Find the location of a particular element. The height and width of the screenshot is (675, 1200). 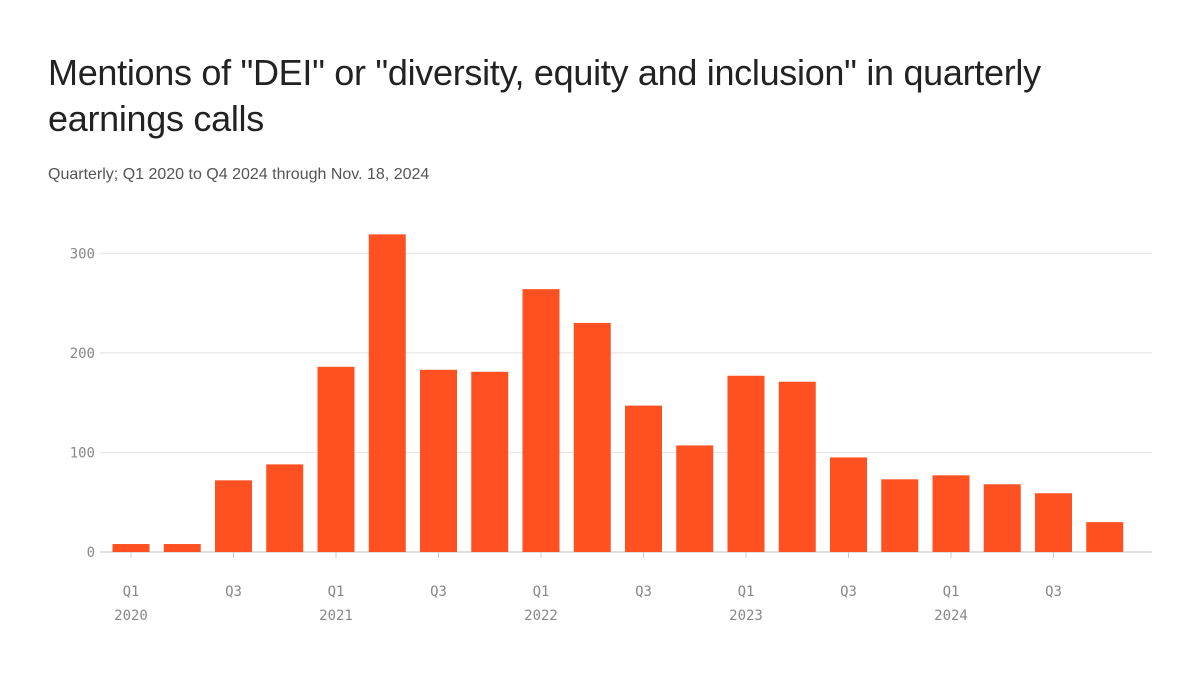

x-tick-year-label: 2021 is located at coordinates (336, 616).